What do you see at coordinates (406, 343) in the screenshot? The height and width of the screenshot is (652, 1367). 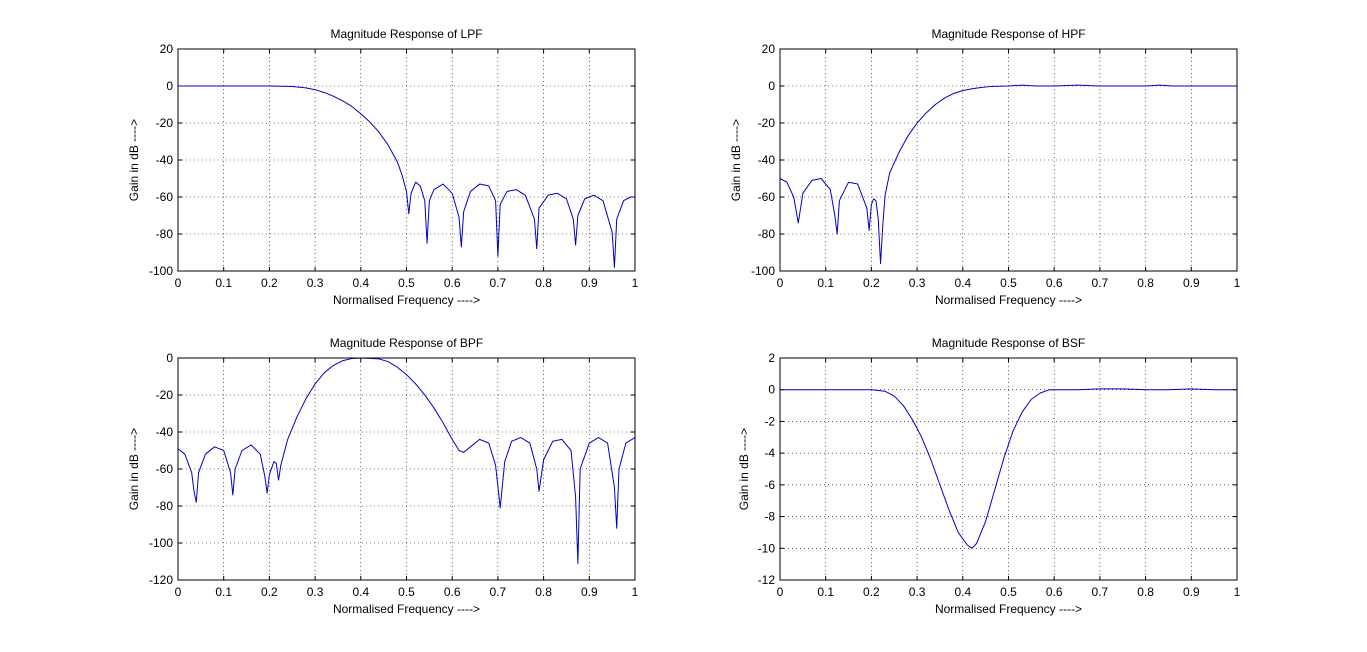 I see `chart-title: Magnitude Response of BPF` at bounding box center [406, 343].